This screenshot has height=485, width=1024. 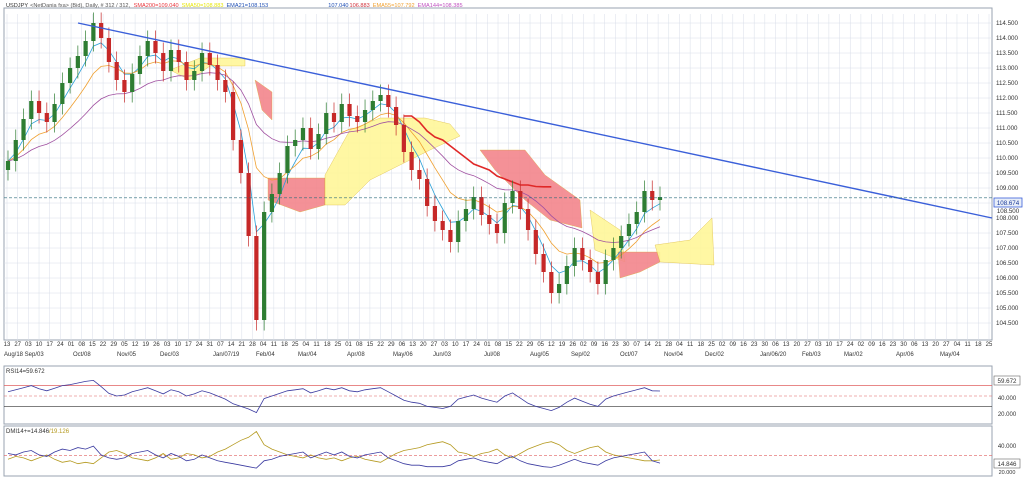 I want to click on dmi-tick-40: 40.000, so click(x=1007, y=447).